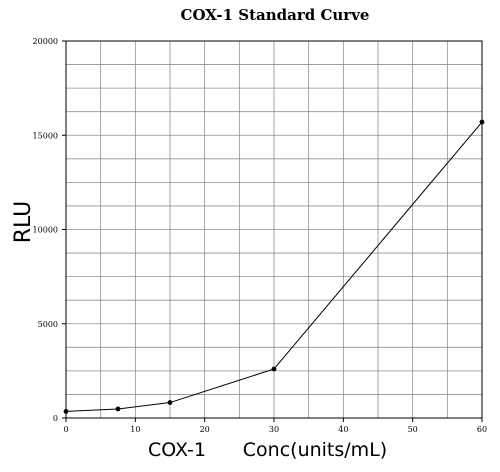 Image resolution: width=500 pixels, height=472 pixels. Describe the element at coordinates (205, 429) in the screenshot. I see `x-tick-label: 20` at that location.